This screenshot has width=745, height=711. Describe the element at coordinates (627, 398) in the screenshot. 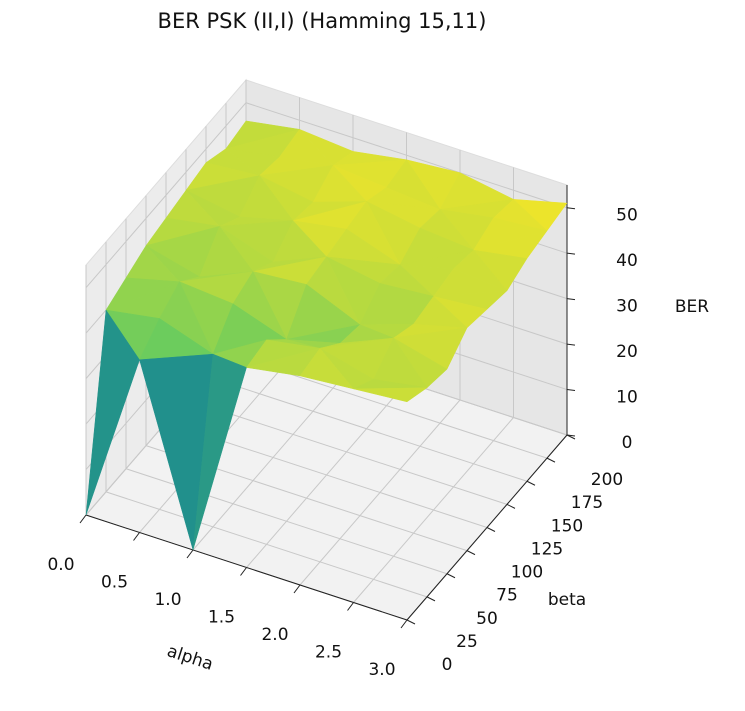

I see `z-tick-label: 10` at that location.